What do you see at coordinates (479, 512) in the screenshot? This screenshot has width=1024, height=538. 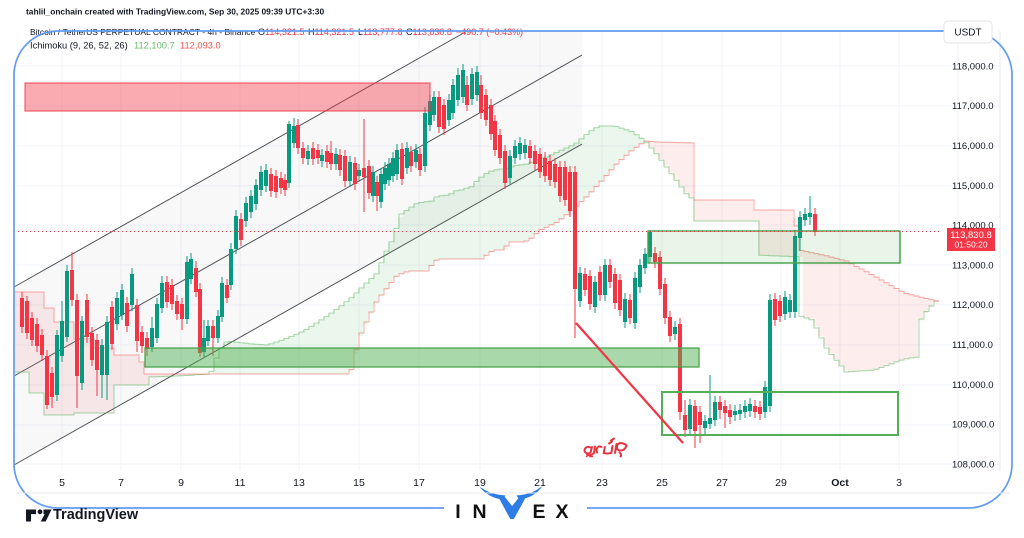 I see `svg-text: N` at bounding box center [479, 512].